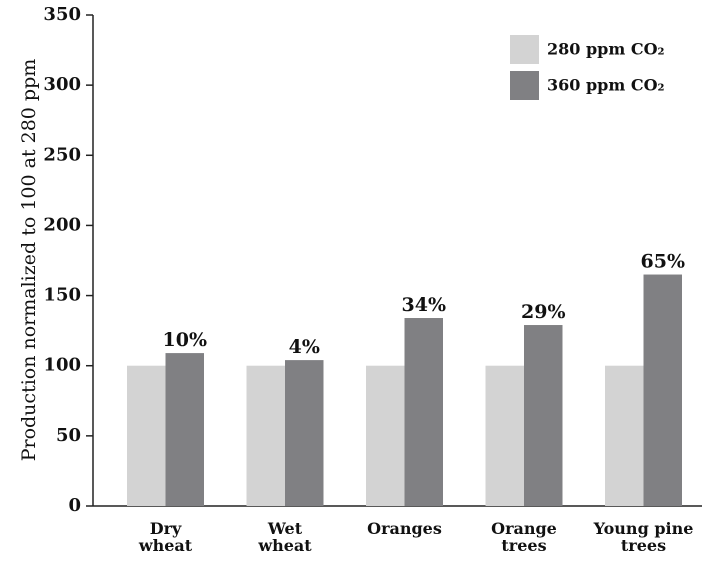 The height and width of the screenshot is (561, 702). I want to click on x-tick-label: Wet wheat, so click(284, 537).